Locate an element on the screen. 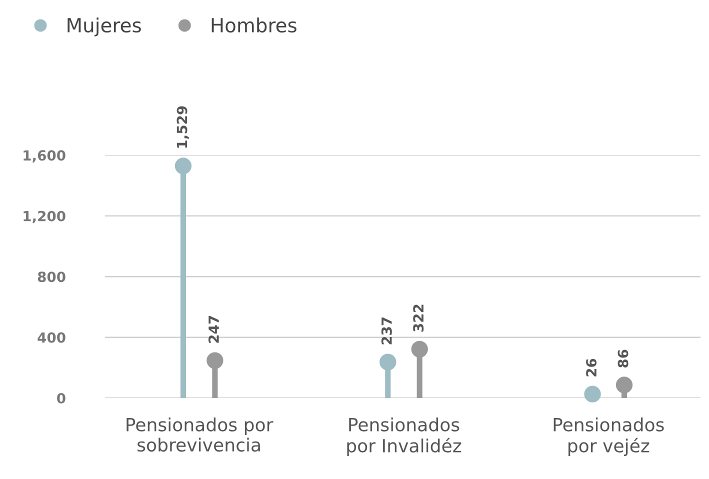  y-tick-label: 800 is located at coordinates (52, 277).